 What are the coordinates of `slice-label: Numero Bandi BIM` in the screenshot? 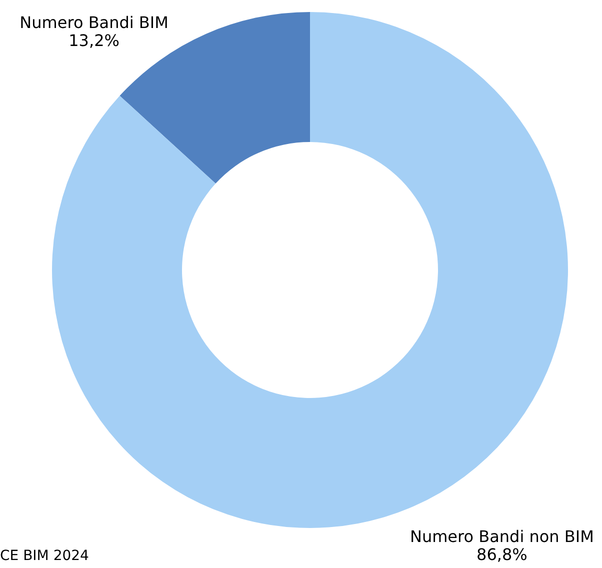 It's located at (94, 22).